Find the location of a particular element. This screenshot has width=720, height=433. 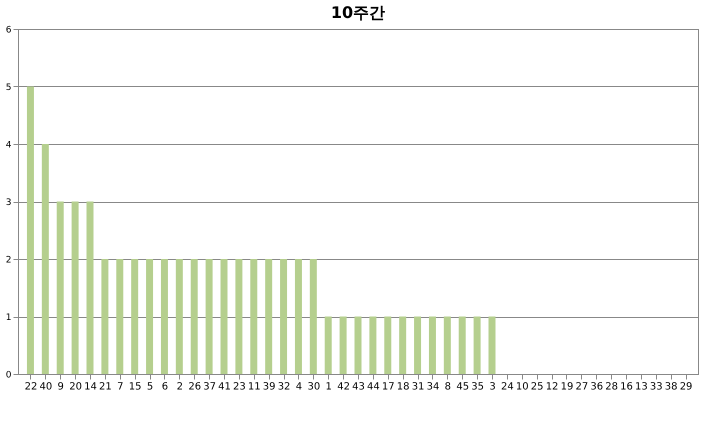

x-tick-label: 10 is located at coordinates (522, 387).